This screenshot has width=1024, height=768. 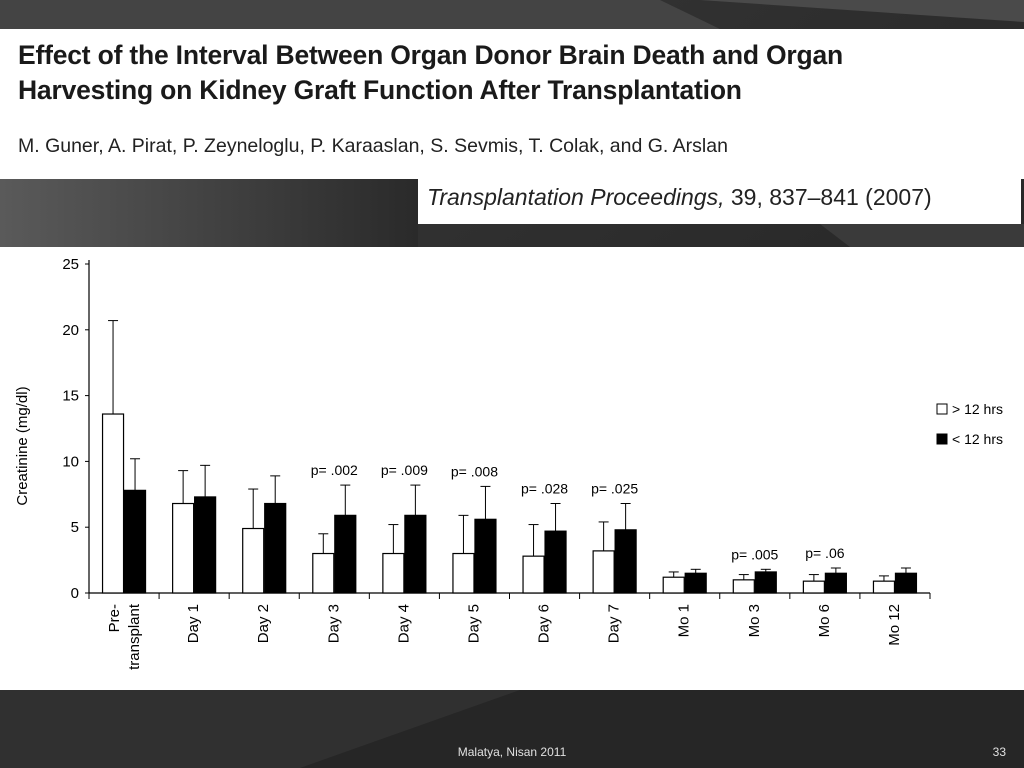 I want to click on x-tick-label: Mo 6, so click(x=824, y=620).